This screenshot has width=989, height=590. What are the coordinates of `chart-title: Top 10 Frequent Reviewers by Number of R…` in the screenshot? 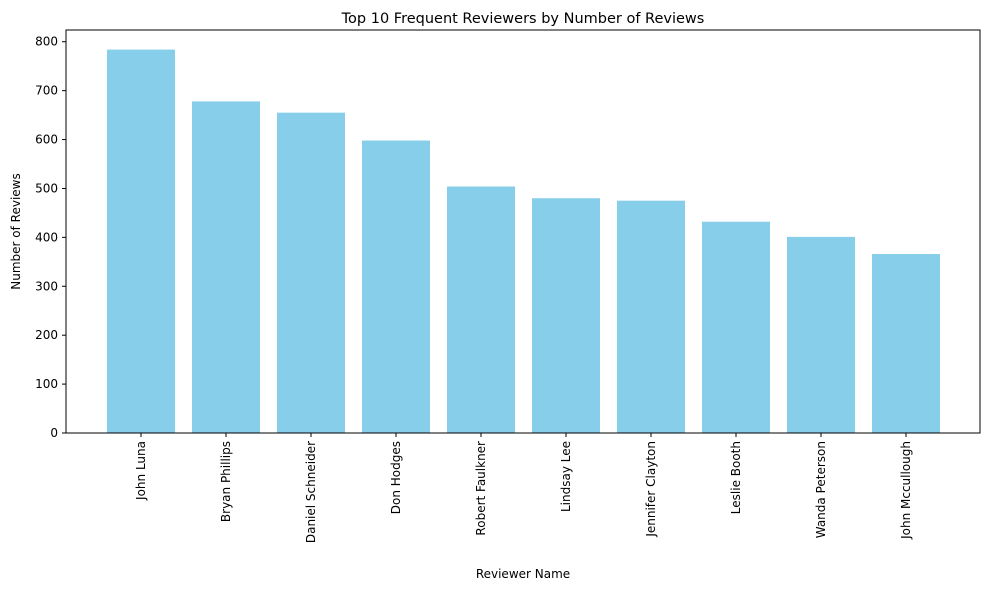 It's located at (523, 19).